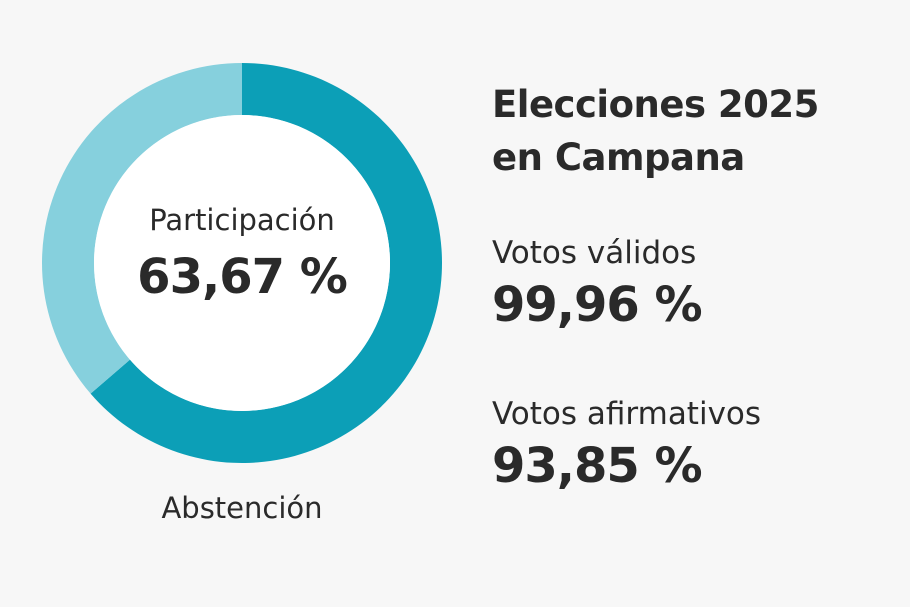 The width and height of the screenshot is (910, 607). I want to click on valid-votes-label: Votos válidos, so click(594, 253).